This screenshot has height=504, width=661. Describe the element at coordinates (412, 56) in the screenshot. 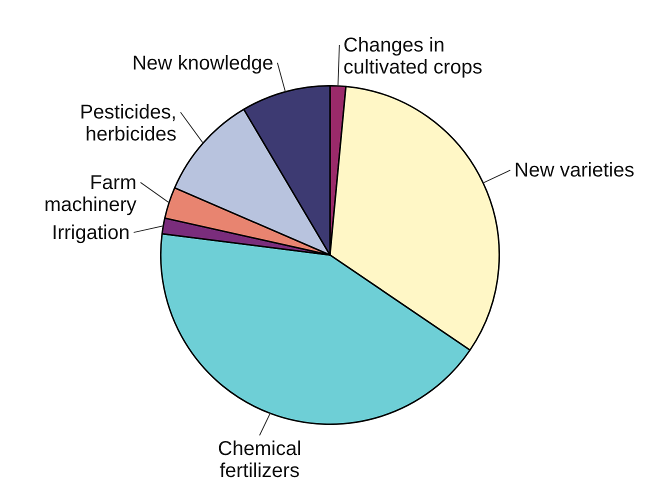

I see `slice-label: Changes in cultivated crops` at that location.